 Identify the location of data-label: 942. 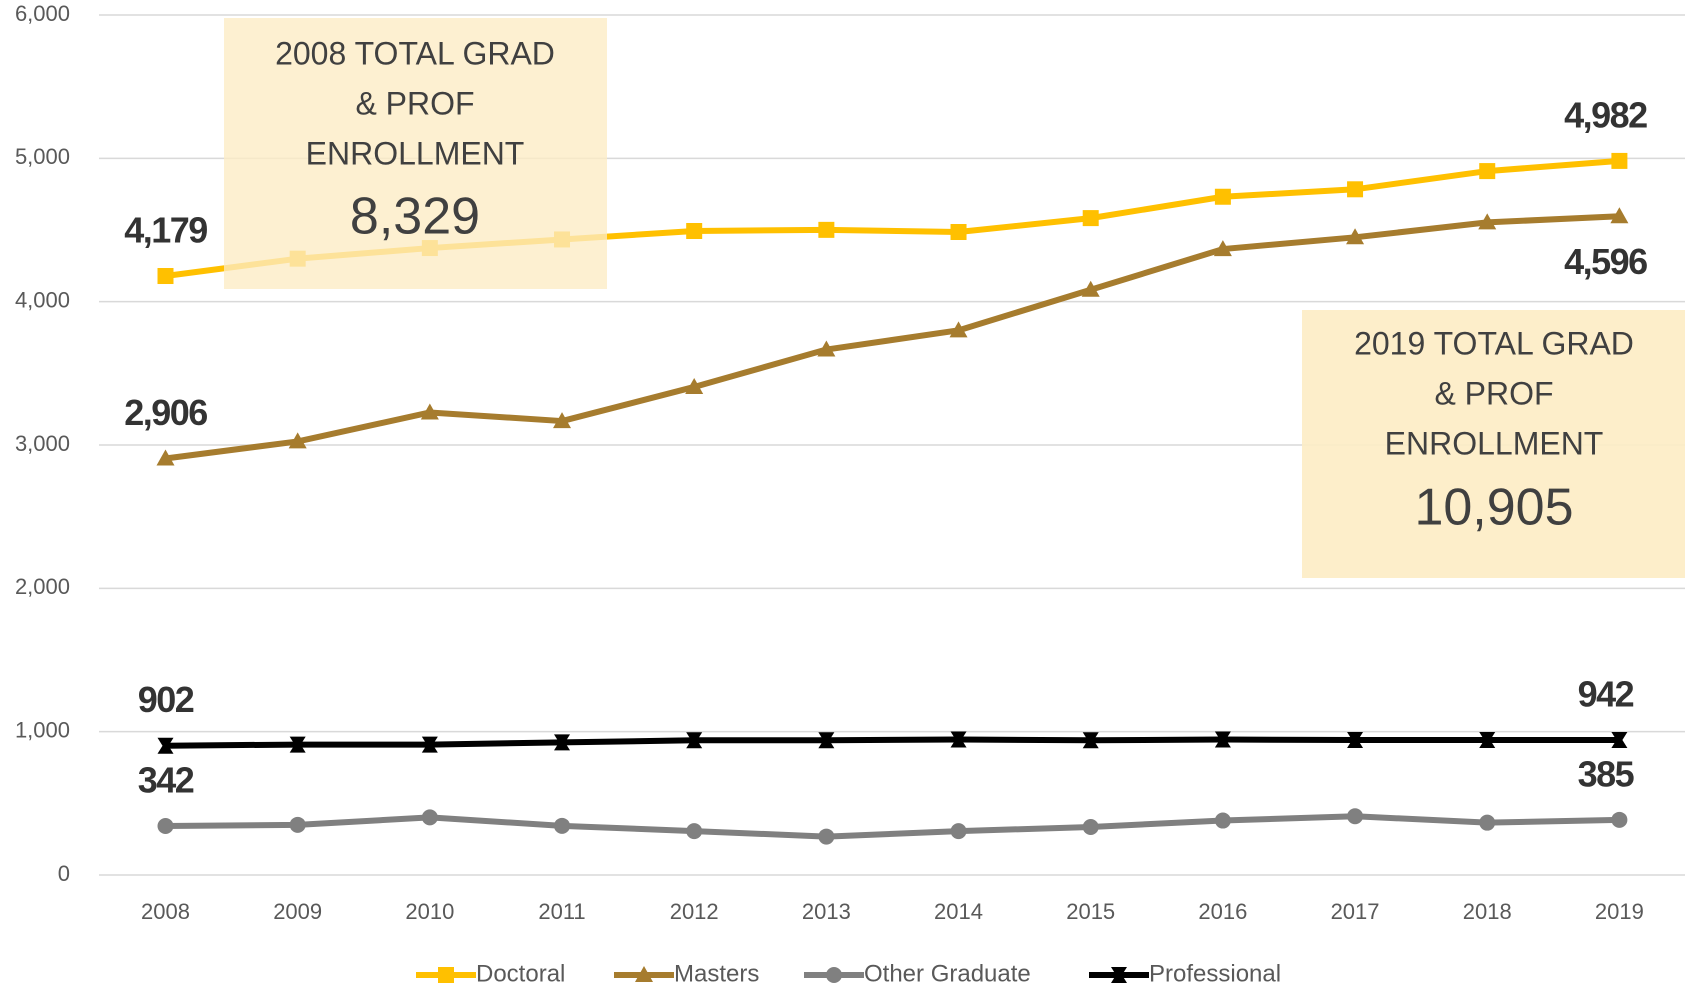
(1606, 693).